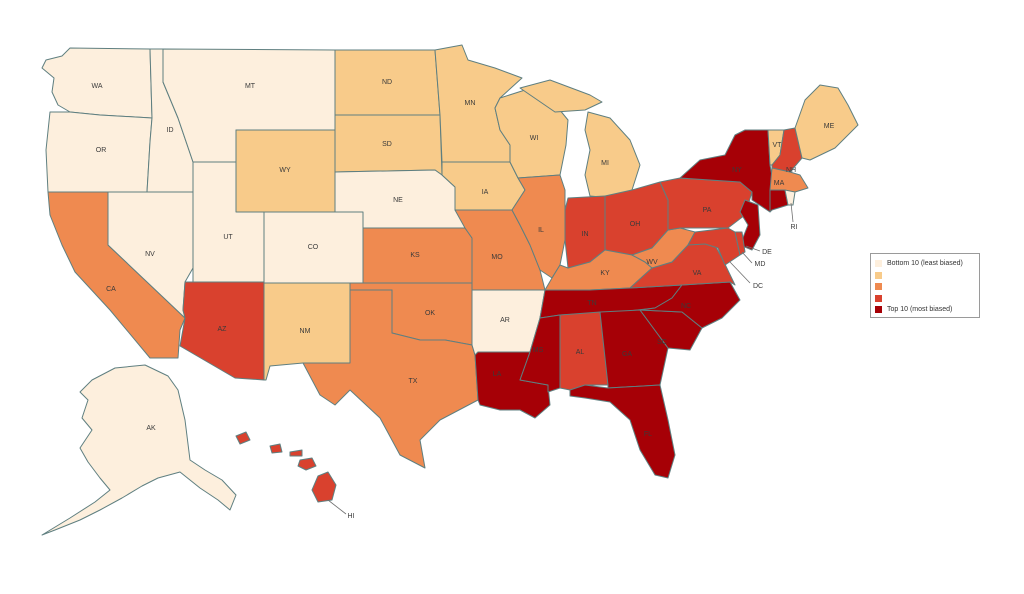  What do you see at coordinates (791, 170) in the screenshot?
I see `label-NH: NH` at bounding box center [791, 170].